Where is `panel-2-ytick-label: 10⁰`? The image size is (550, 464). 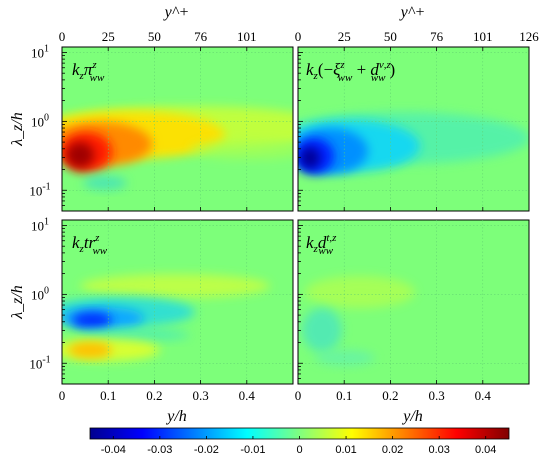
panel-2-ytick-label: 10⁰ is located at coordinates (40, 293).